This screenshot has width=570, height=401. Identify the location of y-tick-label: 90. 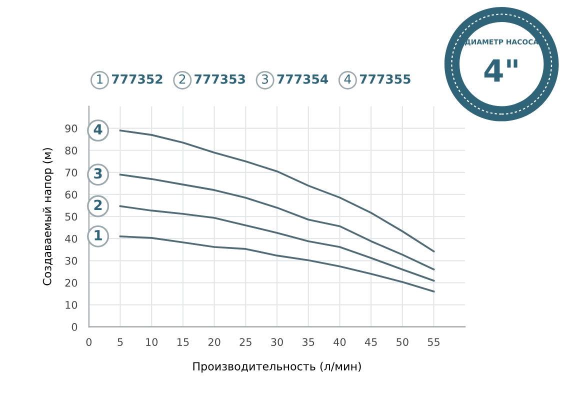
(71, 128).